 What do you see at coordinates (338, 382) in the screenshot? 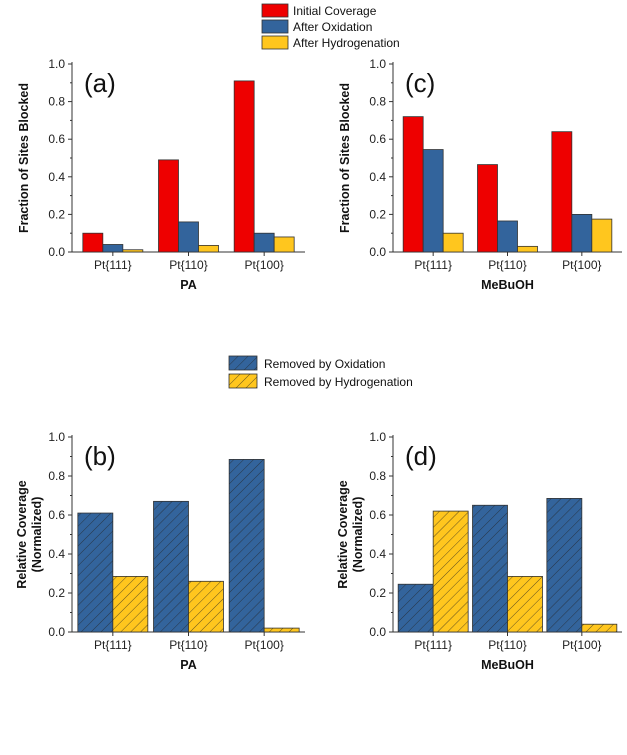
I see `legend-label: Removed by Hydrogenation` at bounding box center [338, 382].